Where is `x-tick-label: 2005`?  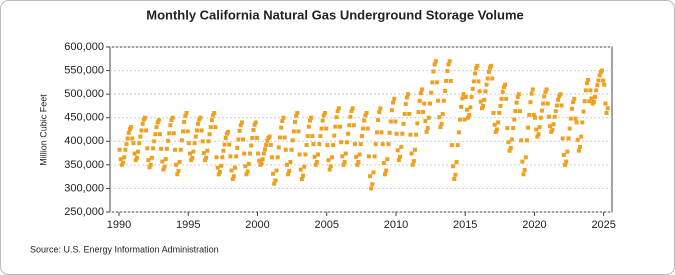 x-tick-label: 2005 is located at coordinates (326, 225).